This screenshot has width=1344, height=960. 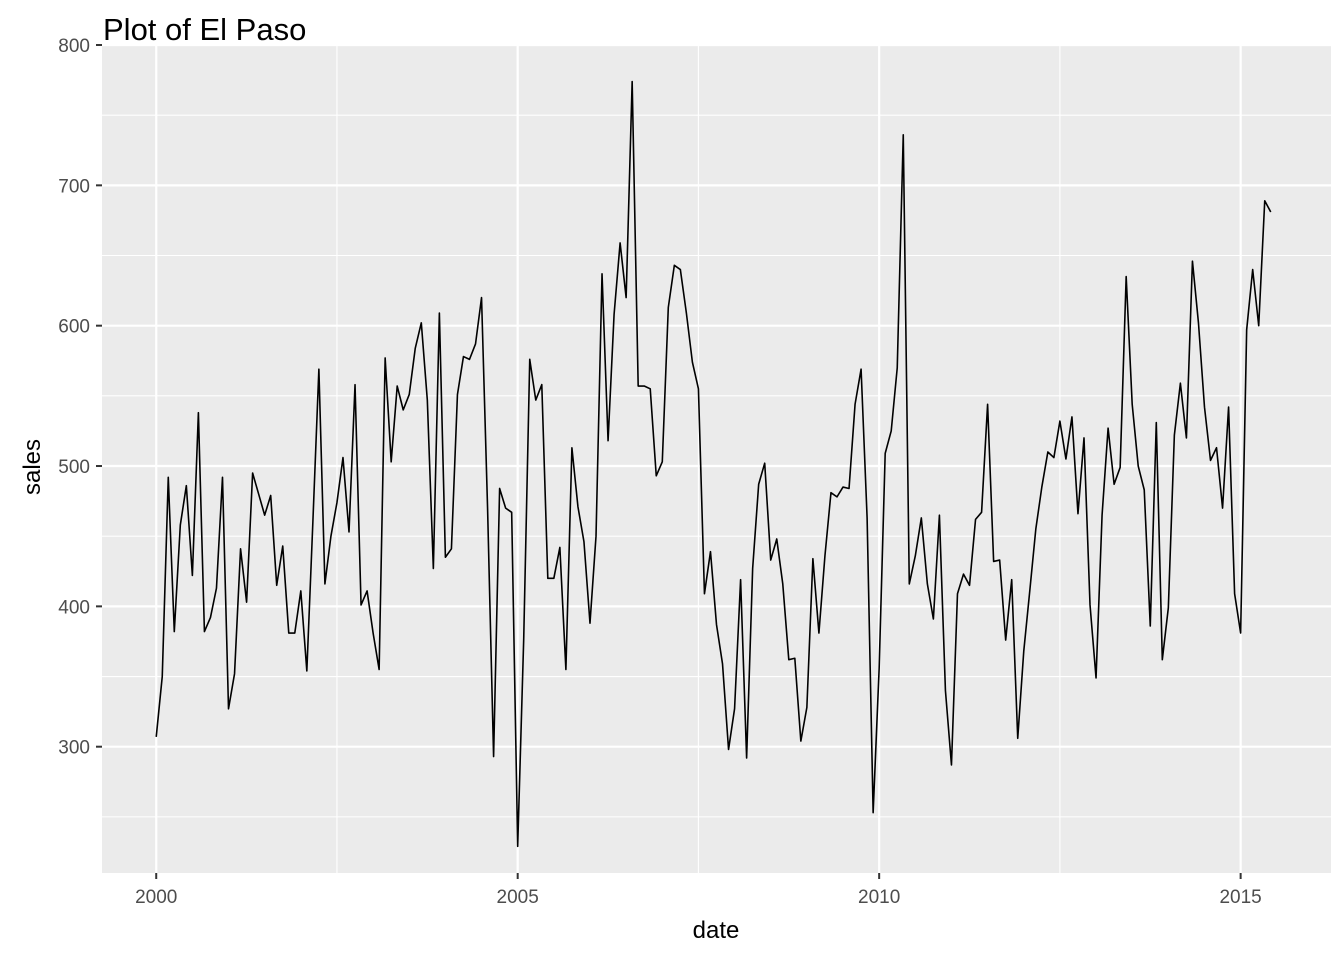 I want to click on x-tick-label: 2010, so click(x=879, y=897).